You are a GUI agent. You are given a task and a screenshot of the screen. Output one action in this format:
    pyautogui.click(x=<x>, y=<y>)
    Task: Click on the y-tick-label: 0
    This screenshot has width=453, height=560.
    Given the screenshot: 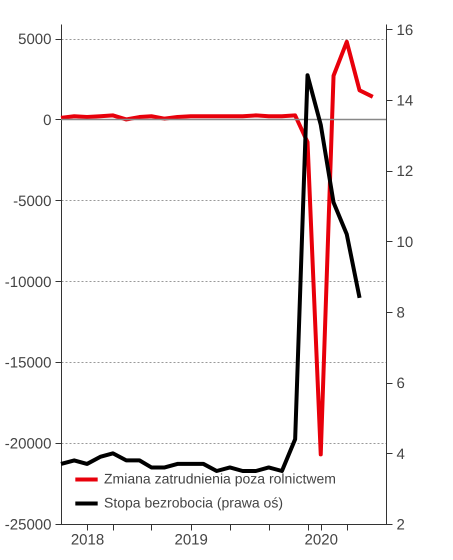 What is the action you would take?
    pyautogui.click(x=47, y=120)
    